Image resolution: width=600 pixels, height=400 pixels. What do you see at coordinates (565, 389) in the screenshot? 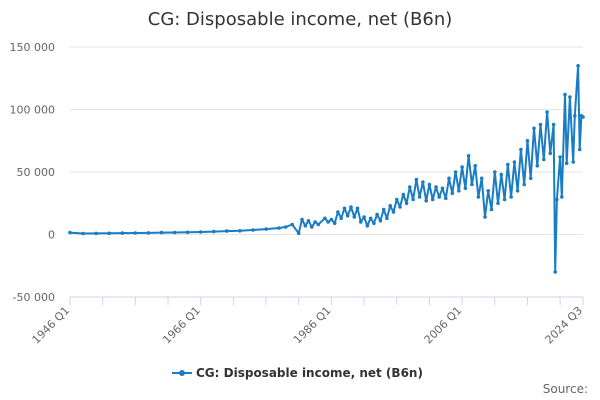
I see `source-label: Source:` at bounding box center [565, 389].